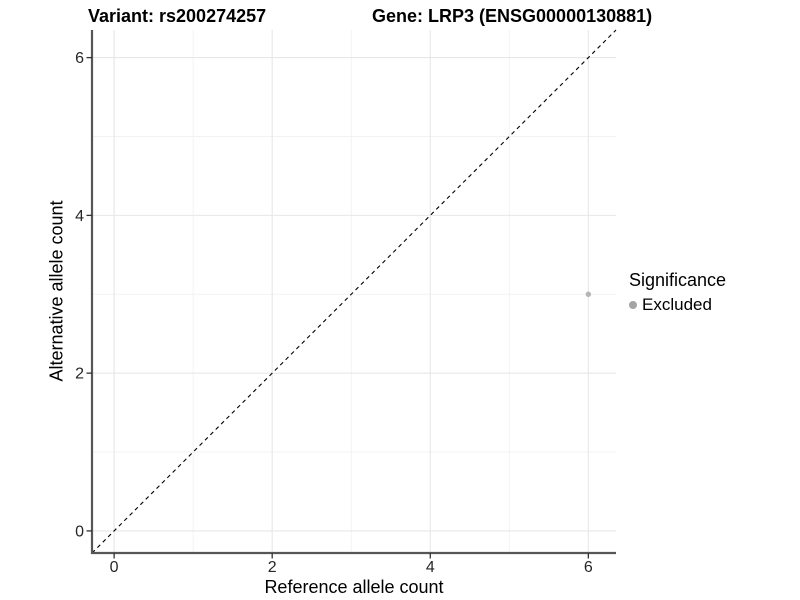 Image resolution: width=800 pixels, height=600 pixels. What do you see at coordinates (588, 294) in the screenshot?
I see `data-point` at bounding box center [588, 294].